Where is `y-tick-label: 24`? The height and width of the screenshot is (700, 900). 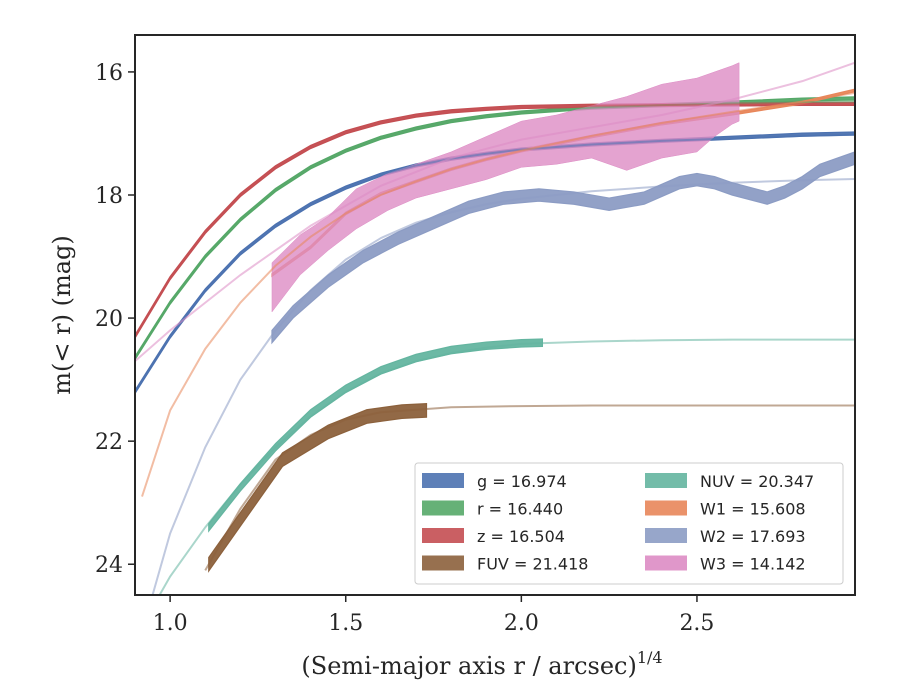
y-tick-label: 24 is located at coordinates (109, 565).